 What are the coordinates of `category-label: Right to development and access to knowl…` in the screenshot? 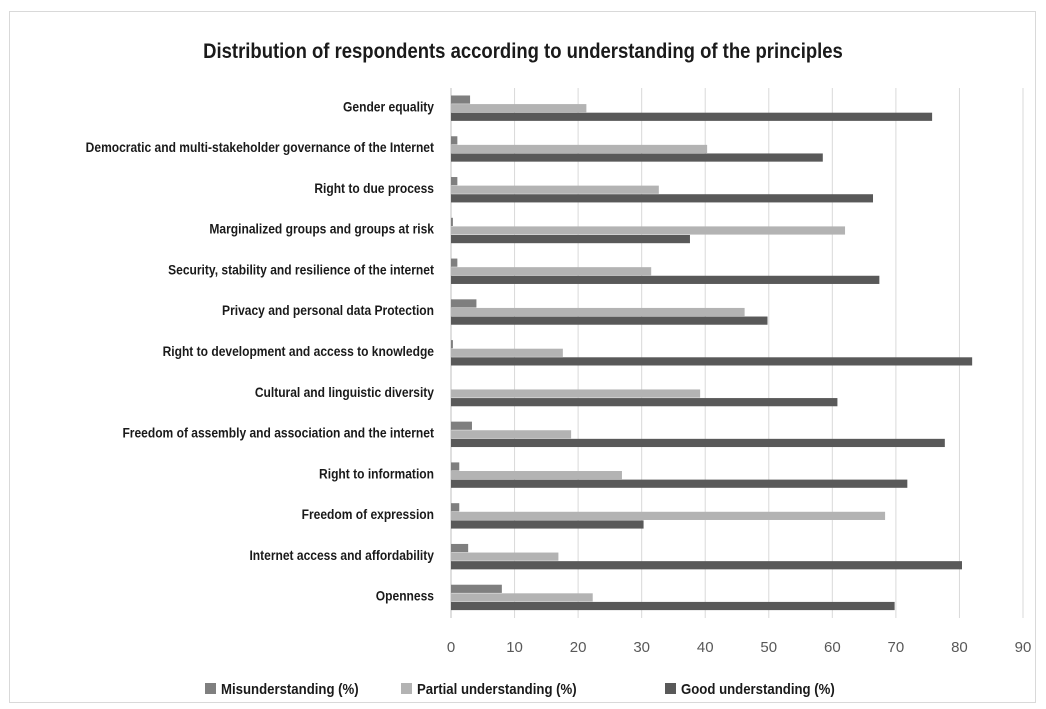 It's located at (298, 351).